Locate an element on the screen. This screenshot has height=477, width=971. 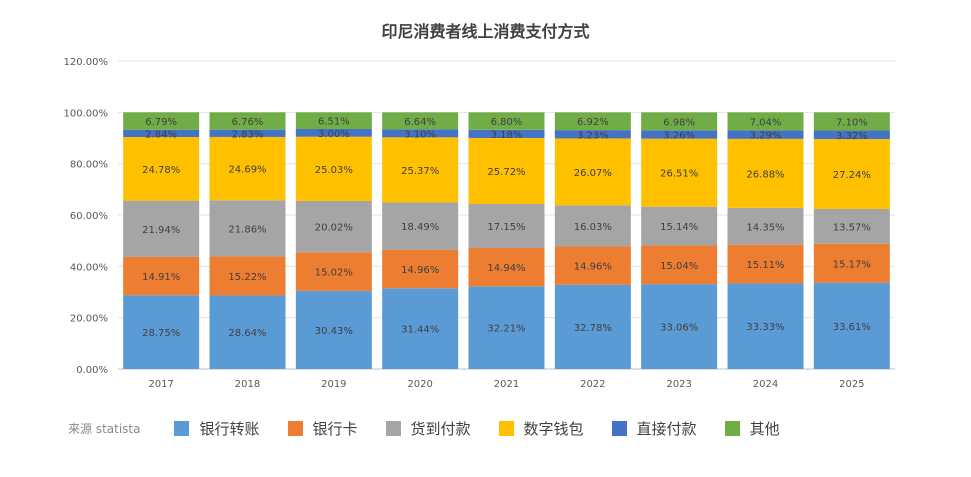
legend-item: 银行卡 is located at coordinates (322, 428).